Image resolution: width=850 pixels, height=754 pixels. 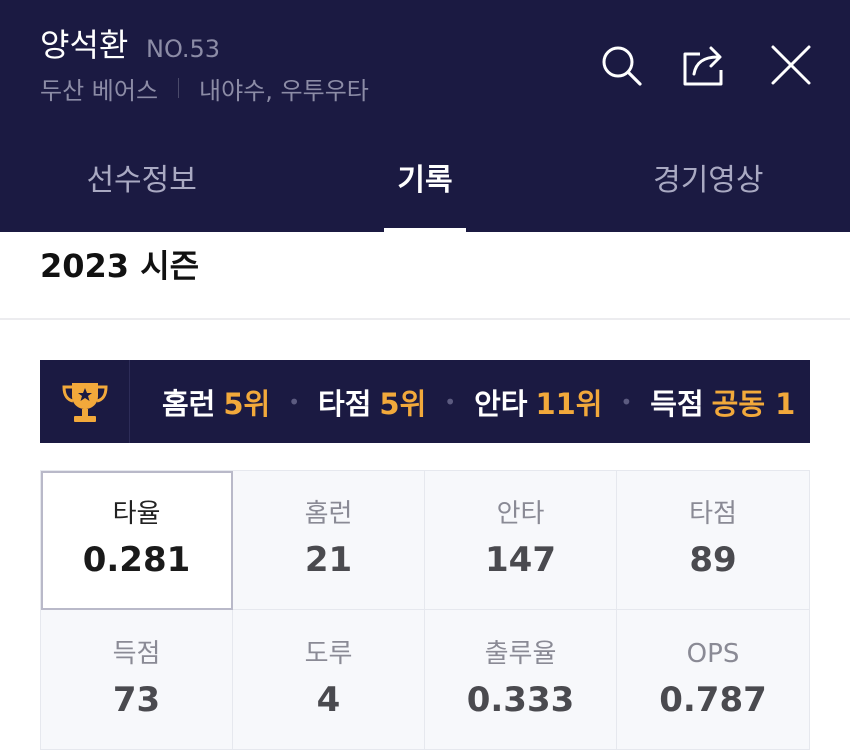 I want to click on player-name: 양석환, so click(x=84, y=45).